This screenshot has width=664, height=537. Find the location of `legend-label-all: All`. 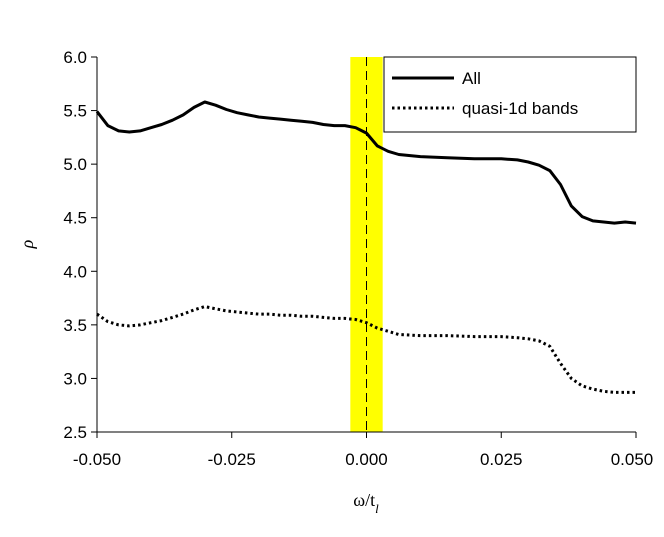

legend-label-all: All is located at coordinates (471, 78).